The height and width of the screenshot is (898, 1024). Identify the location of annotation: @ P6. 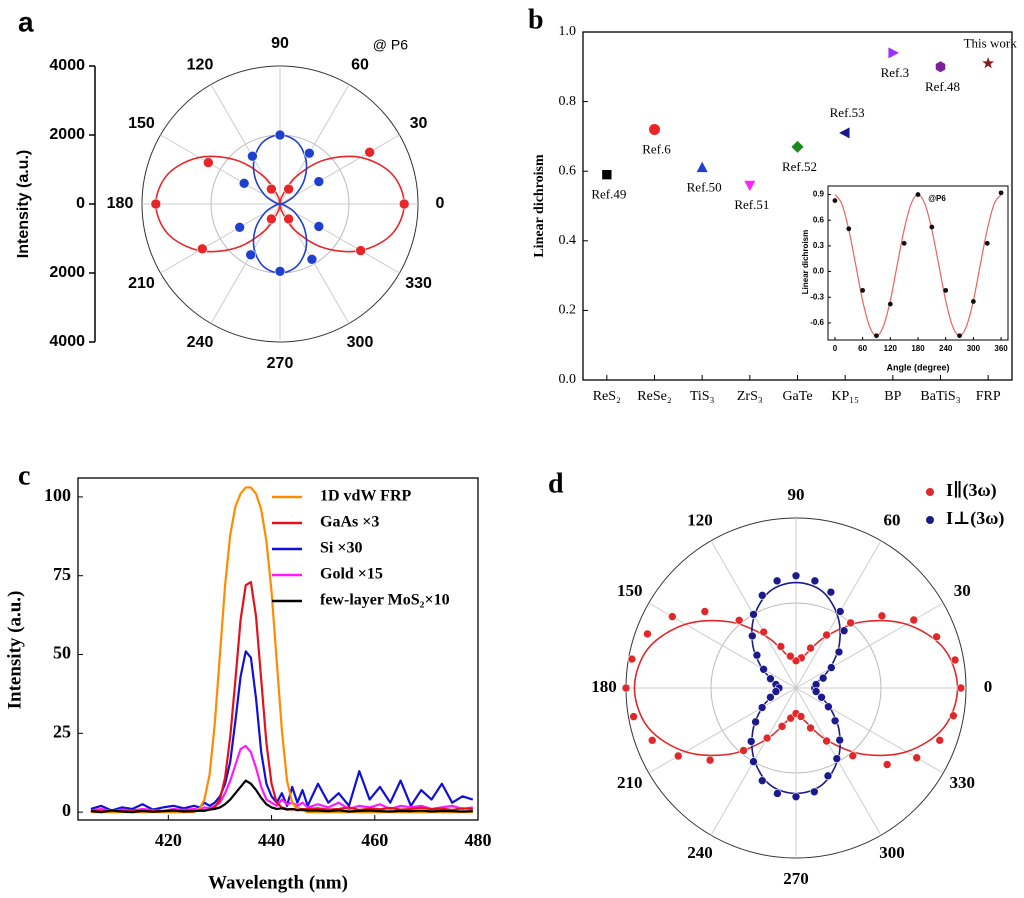
(390, 45).